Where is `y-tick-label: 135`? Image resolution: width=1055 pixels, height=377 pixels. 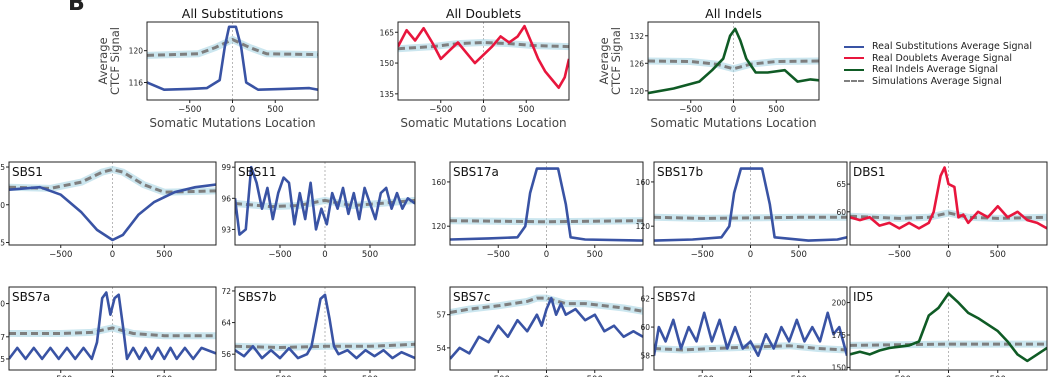 y-tick-label: 135 is located at coordinates (387, 94).